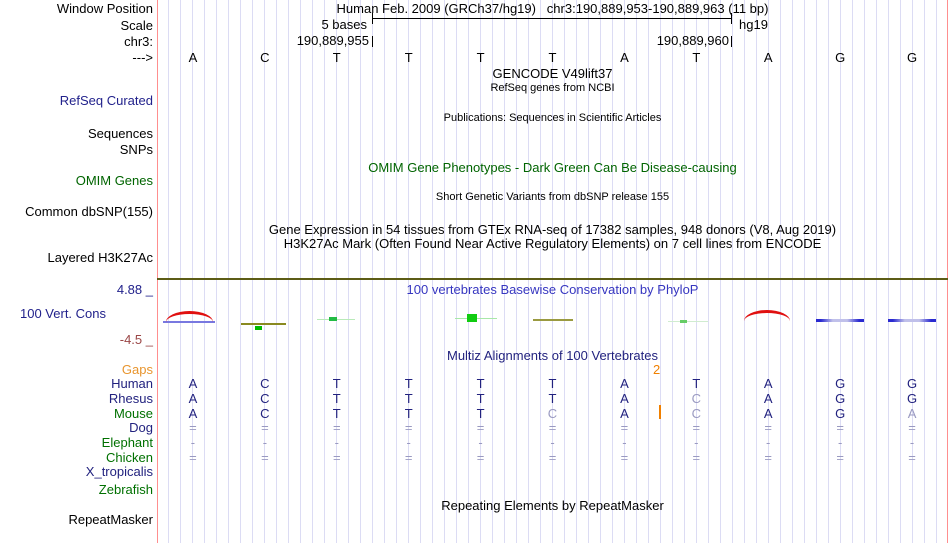 The image size is (950, 543). I want to click on alignment-species-label-chicken: Chicken, so click(129, 457).